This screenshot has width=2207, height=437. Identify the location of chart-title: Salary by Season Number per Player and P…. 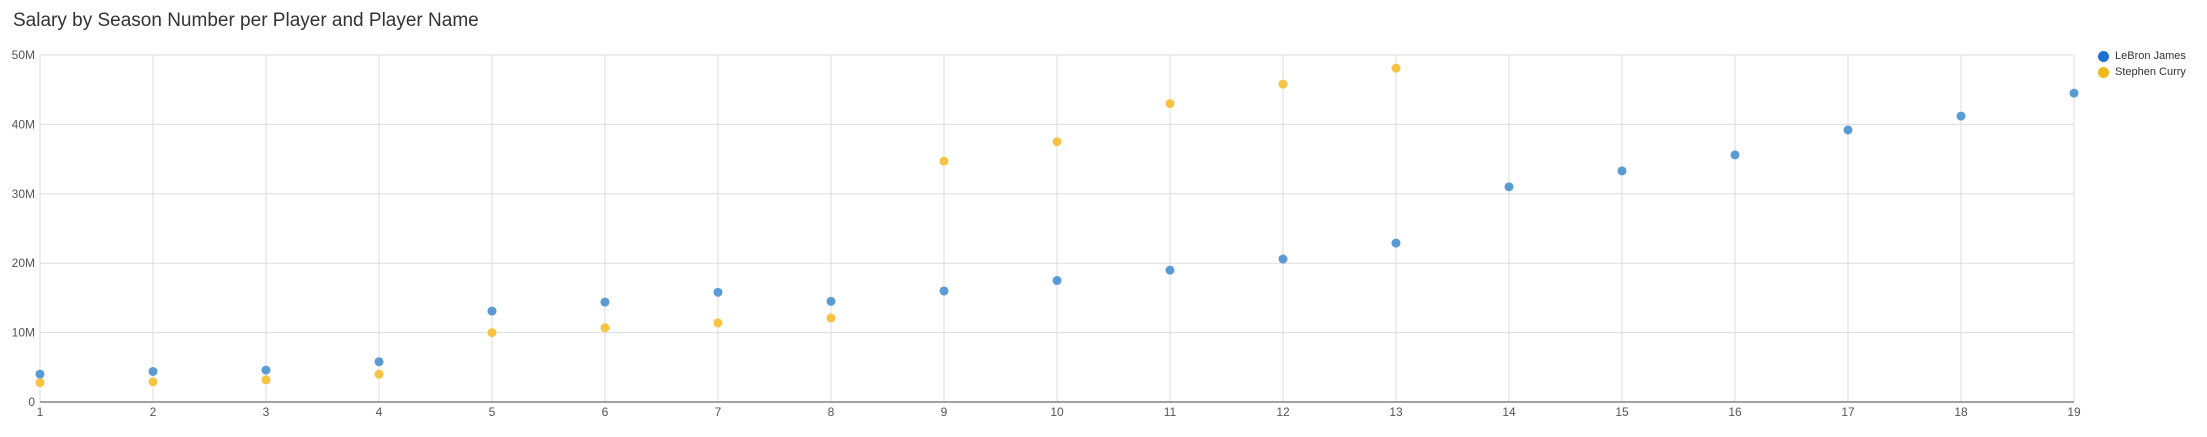
(246, 20).